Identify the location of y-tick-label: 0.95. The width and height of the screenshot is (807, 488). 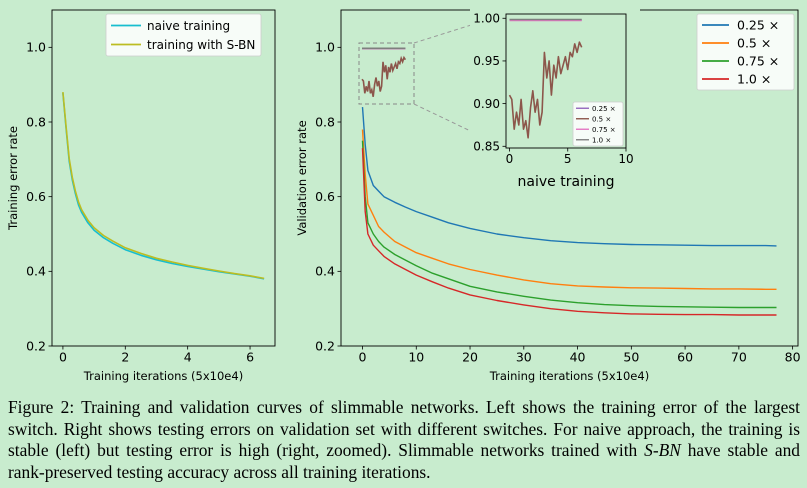
(486, 61).